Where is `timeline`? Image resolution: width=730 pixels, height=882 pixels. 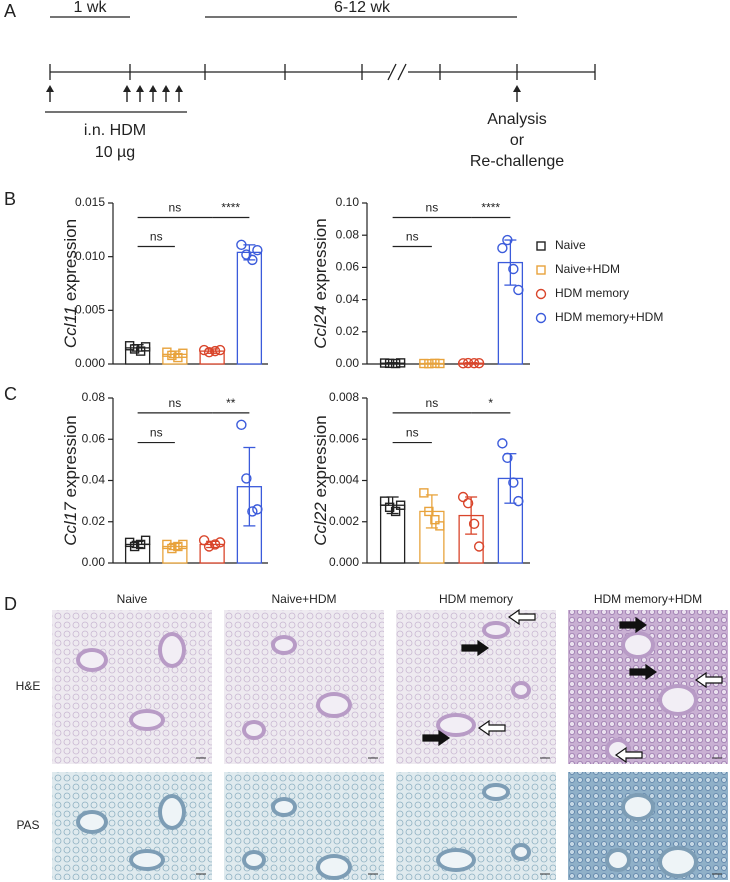 timeline is located at coordinates (320, 64).